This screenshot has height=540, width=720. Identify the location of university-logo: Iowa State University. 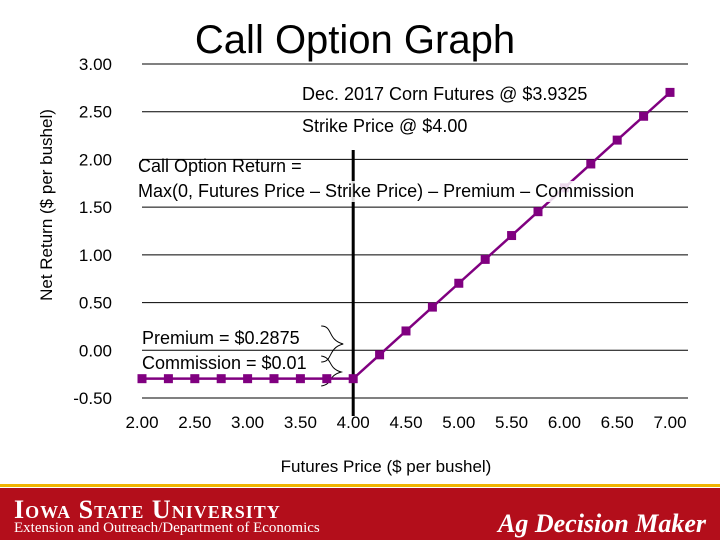
(147, 509).